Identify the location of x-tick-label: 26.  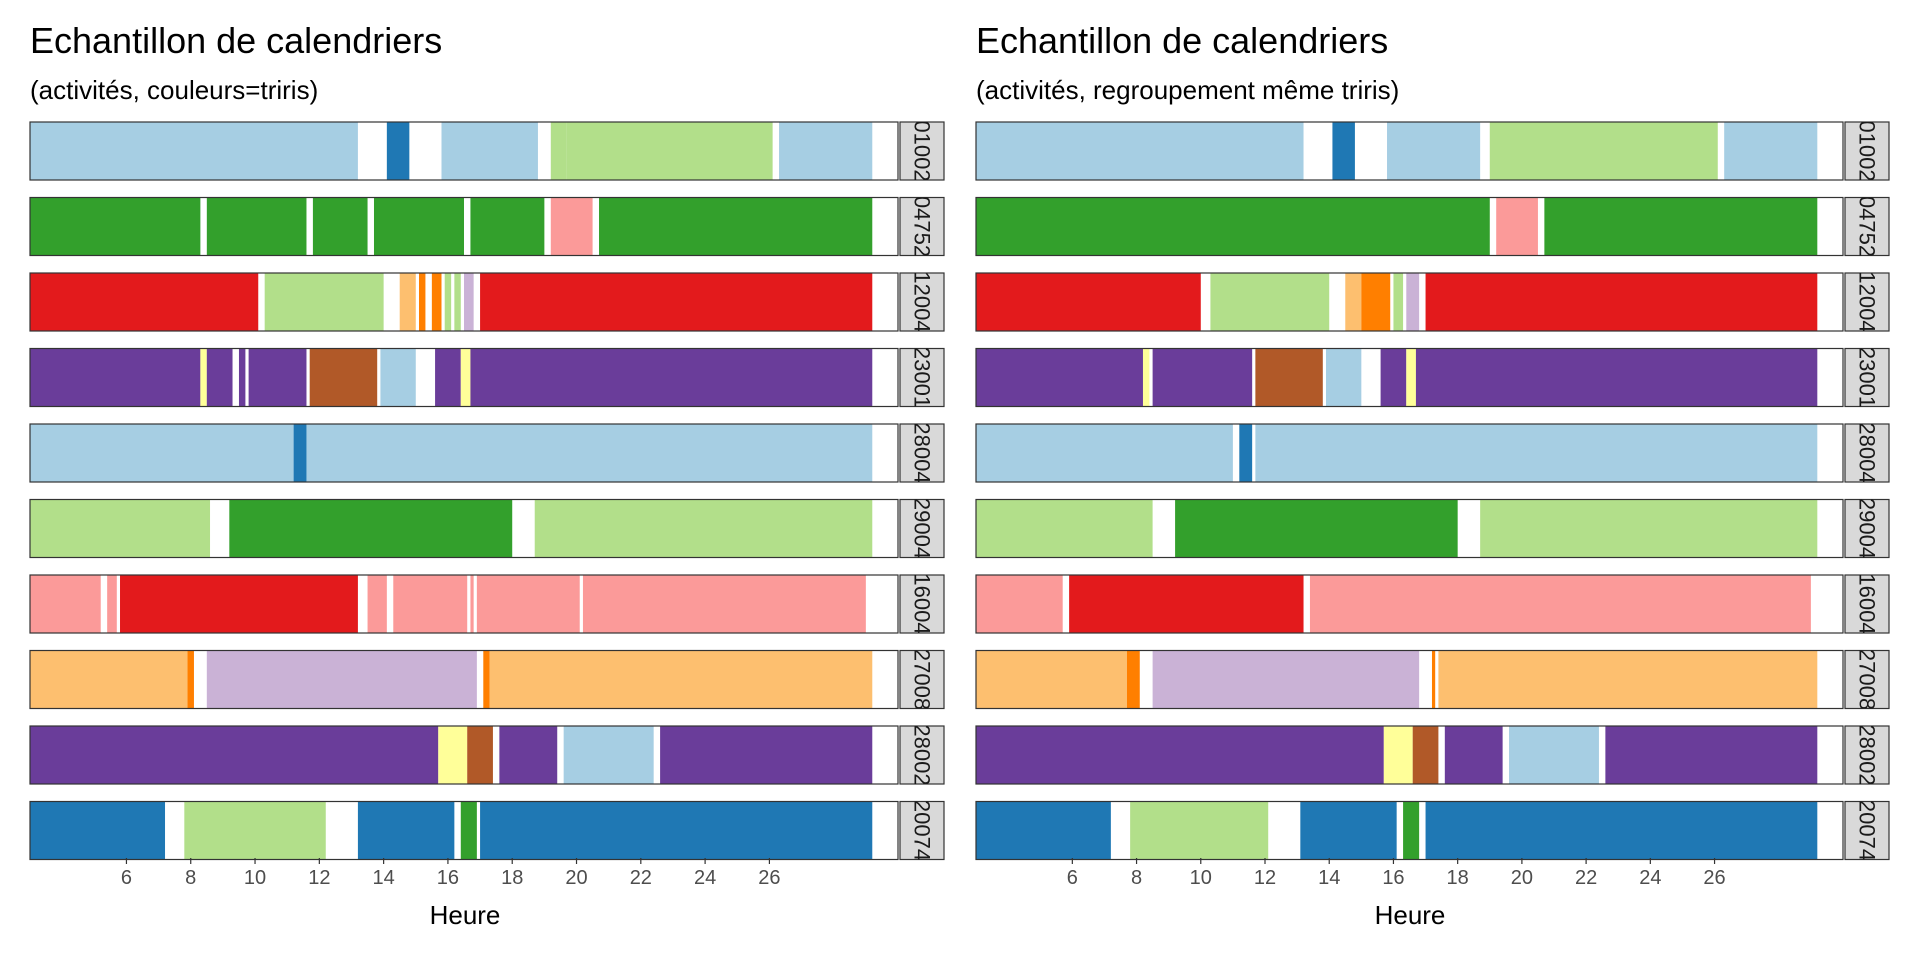
(769, 878).